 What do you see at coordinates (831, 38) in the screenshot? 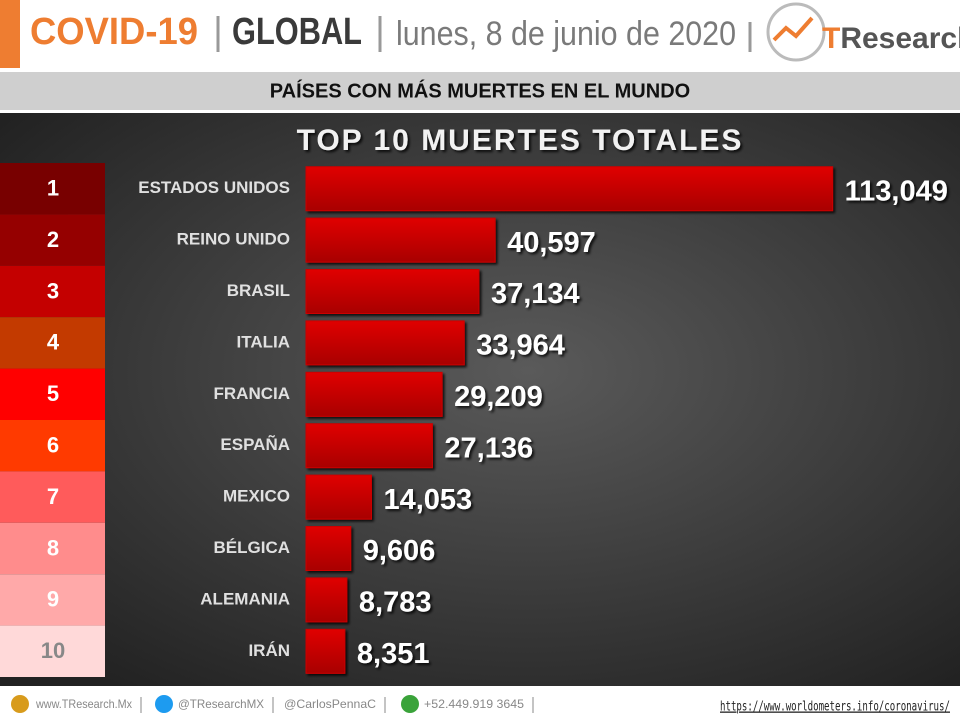
I see `logo-t: T` at bounding box center [831, 38].